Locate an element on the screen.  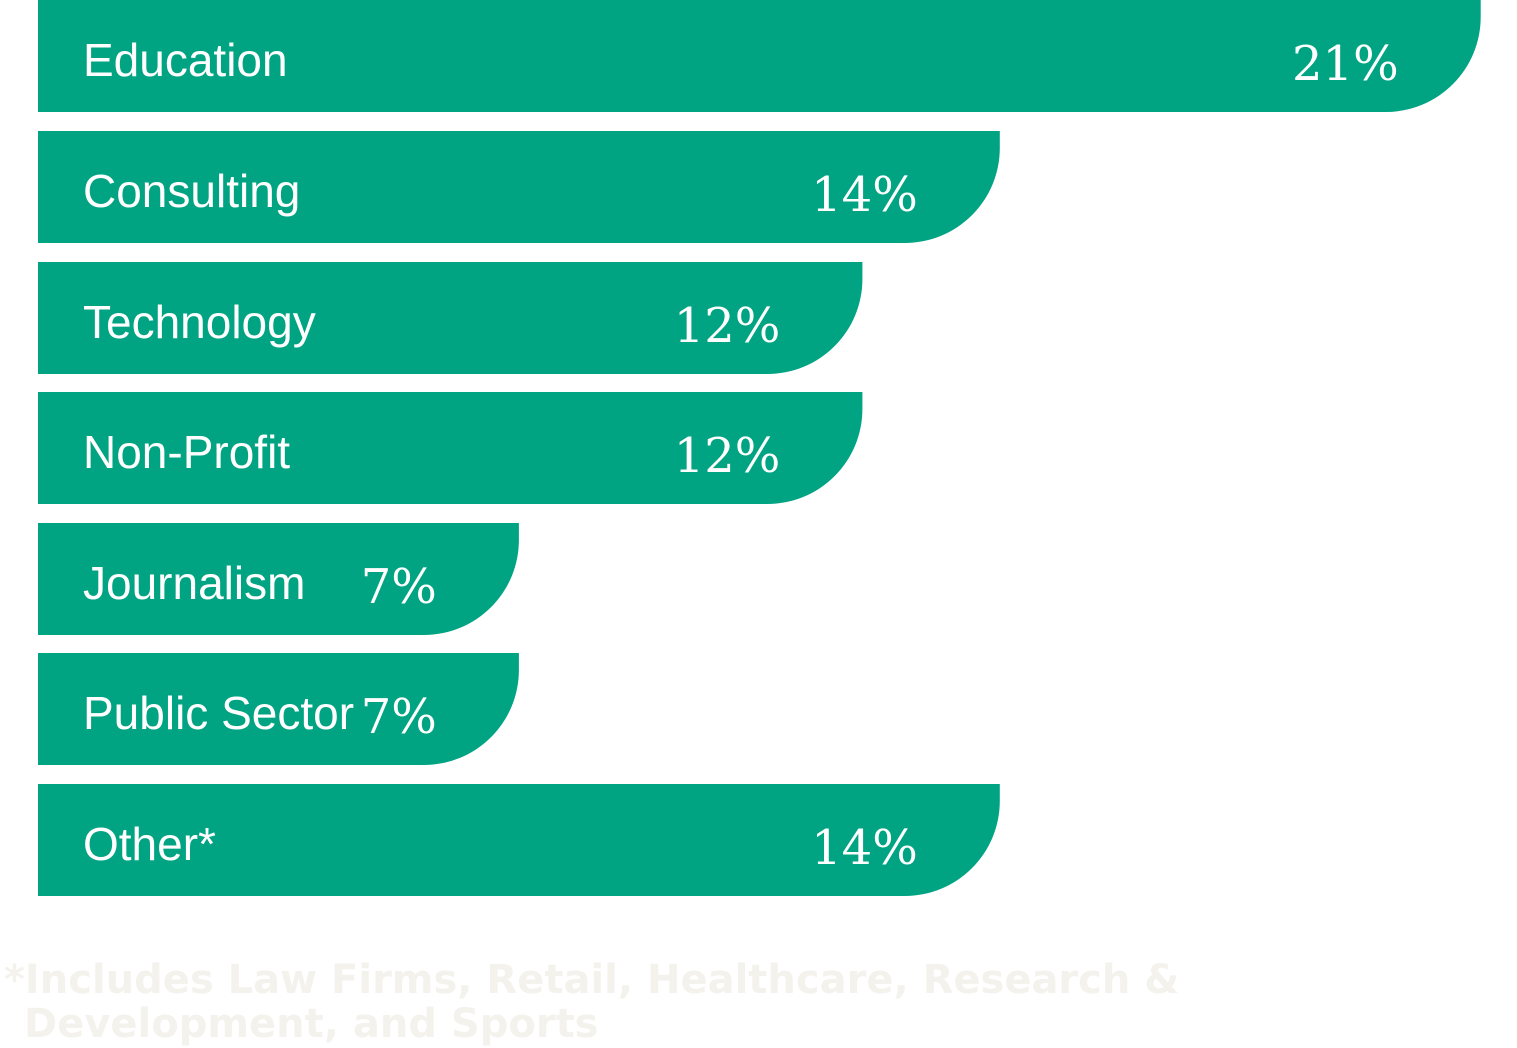
bar-label-consulting: Consulting is located at coordinates (191, 191).